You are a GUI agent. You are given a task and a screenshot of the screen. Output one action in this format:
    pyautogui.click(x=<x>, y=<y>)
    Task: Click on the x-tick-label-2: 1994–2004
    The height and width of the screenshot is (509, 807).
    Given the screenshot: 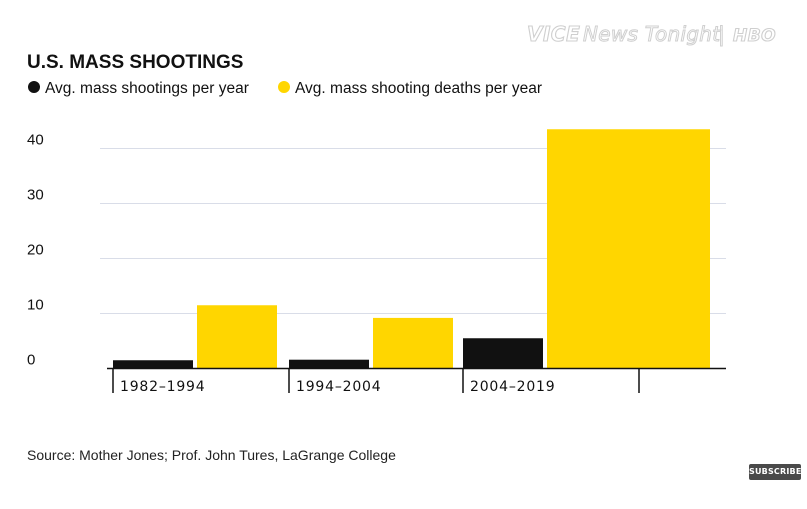 What is the action you would take?
    pyautogui.click(x=338, y=387)
    